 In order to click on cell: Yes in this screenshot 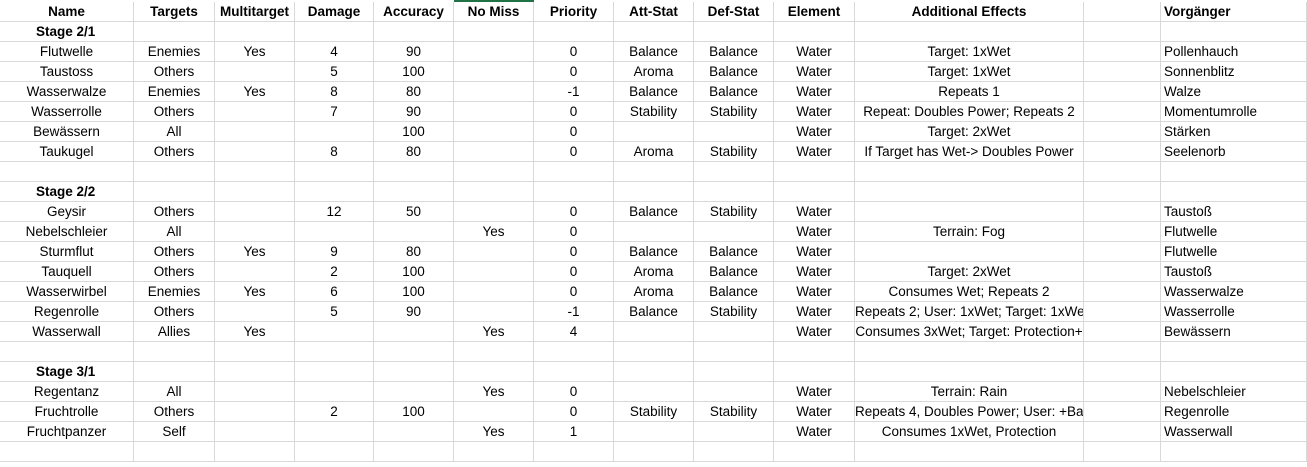, I will do `click(494, 392)`.